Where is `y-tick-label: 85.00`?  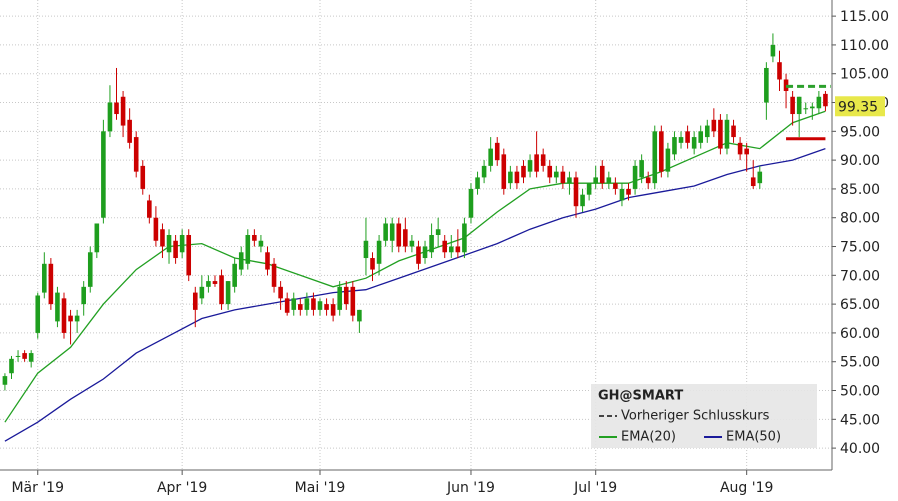
y-tick-label: 85.00 is located at coordinates (860, 190).